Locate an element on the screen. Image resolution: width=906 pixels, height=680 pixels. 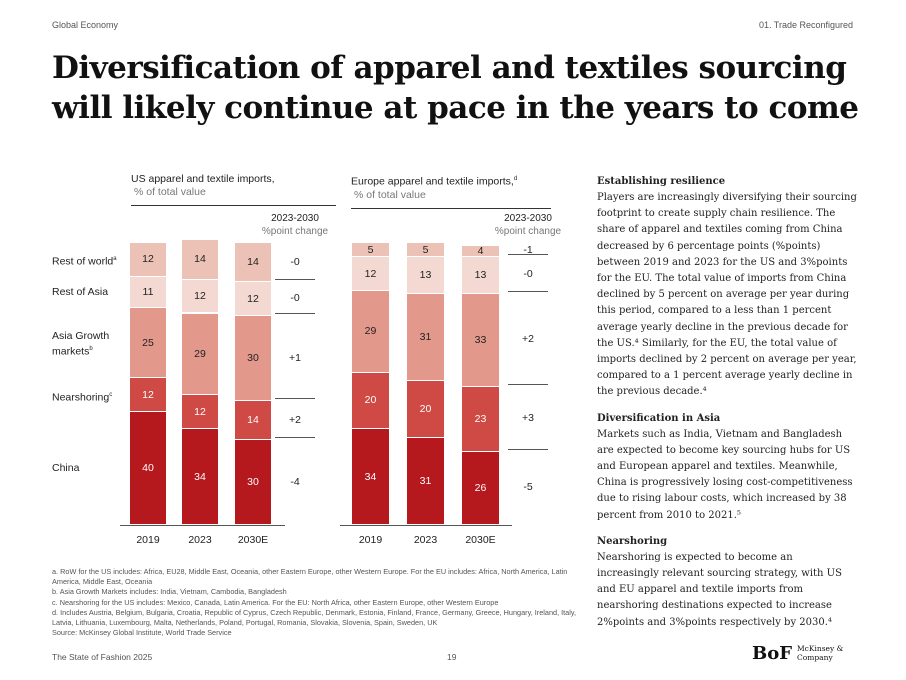
data-label: 23 is located at coordinates (480, 418).